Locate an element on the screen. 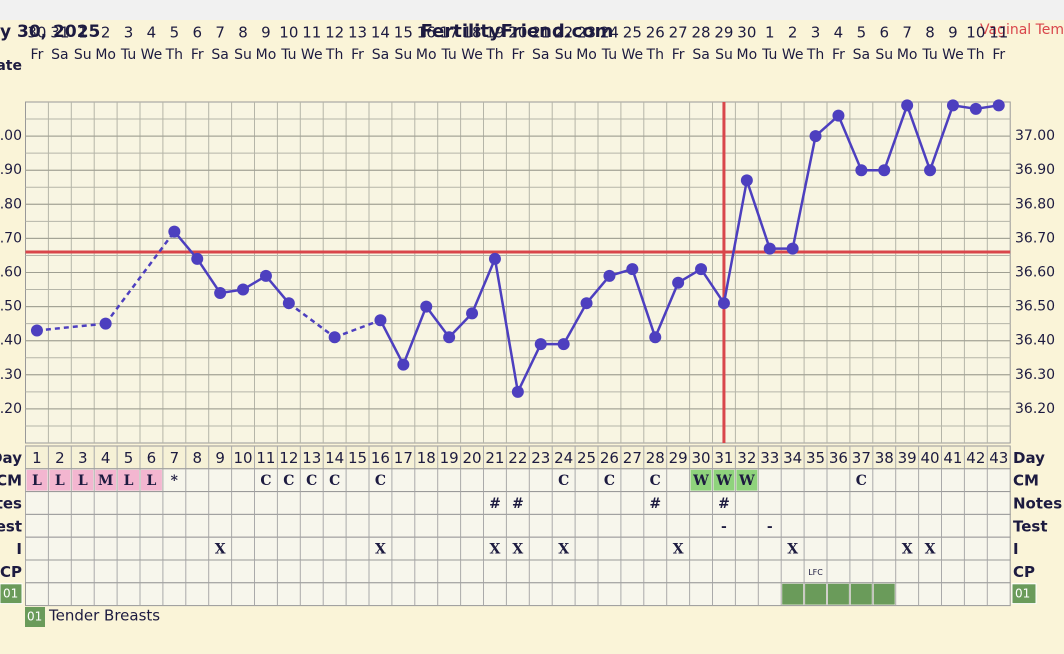 The image size is (1064, 654). cell-text: L is located at coordinates (129, 481).